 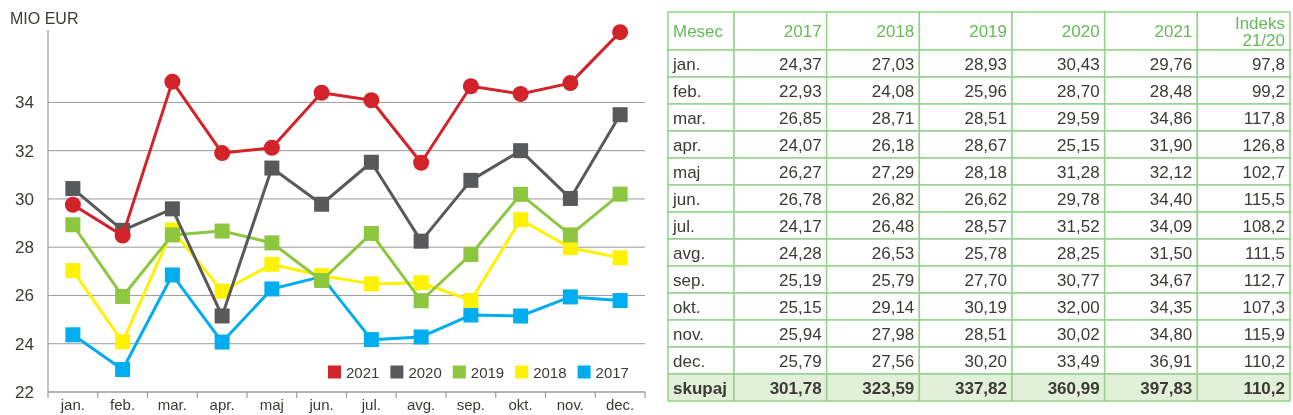 I want to click on data-label: 24,08, so click(x=893, y=91).